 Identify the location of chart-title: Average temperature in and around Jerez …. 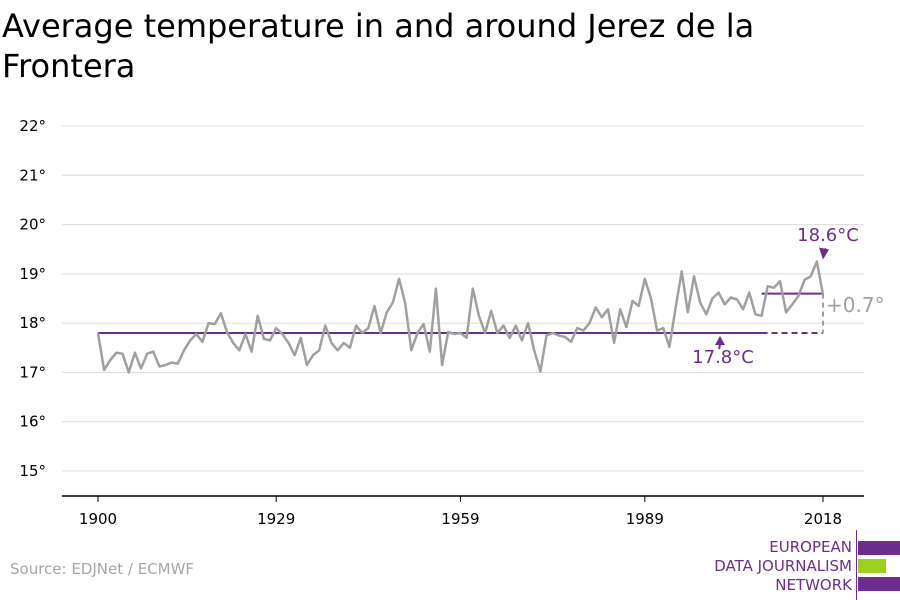
(378, 46).